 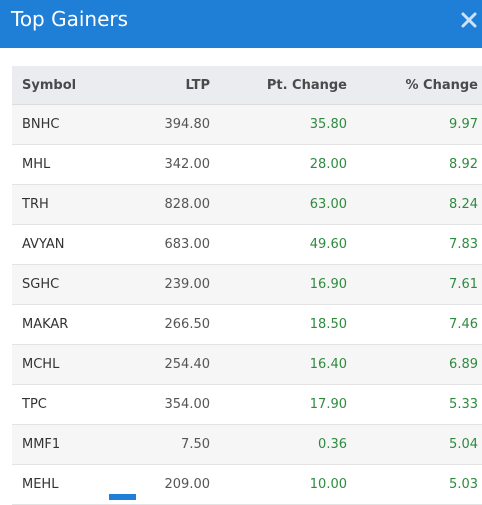 I want to click on symbol-cell: SGHC, so click(x=61, y=284).